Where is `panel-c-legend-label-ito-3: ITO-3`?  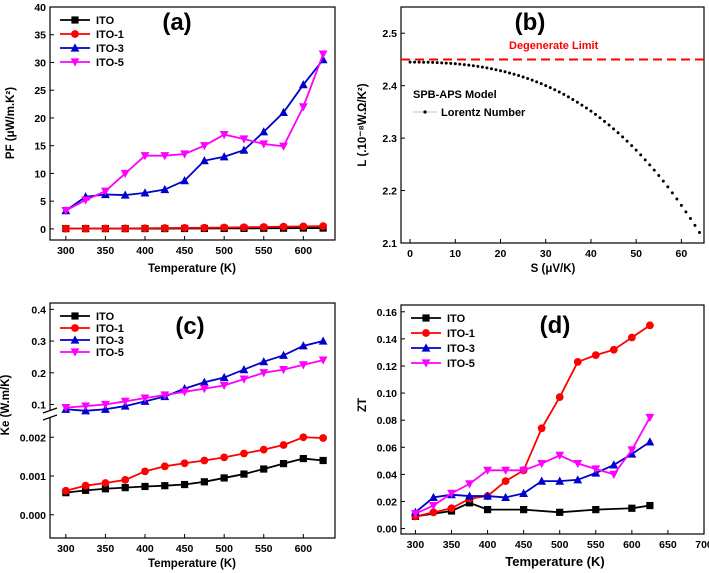 panel-c-legend-label-ito-3: ITO-3 is located at coordinates (110, 341).